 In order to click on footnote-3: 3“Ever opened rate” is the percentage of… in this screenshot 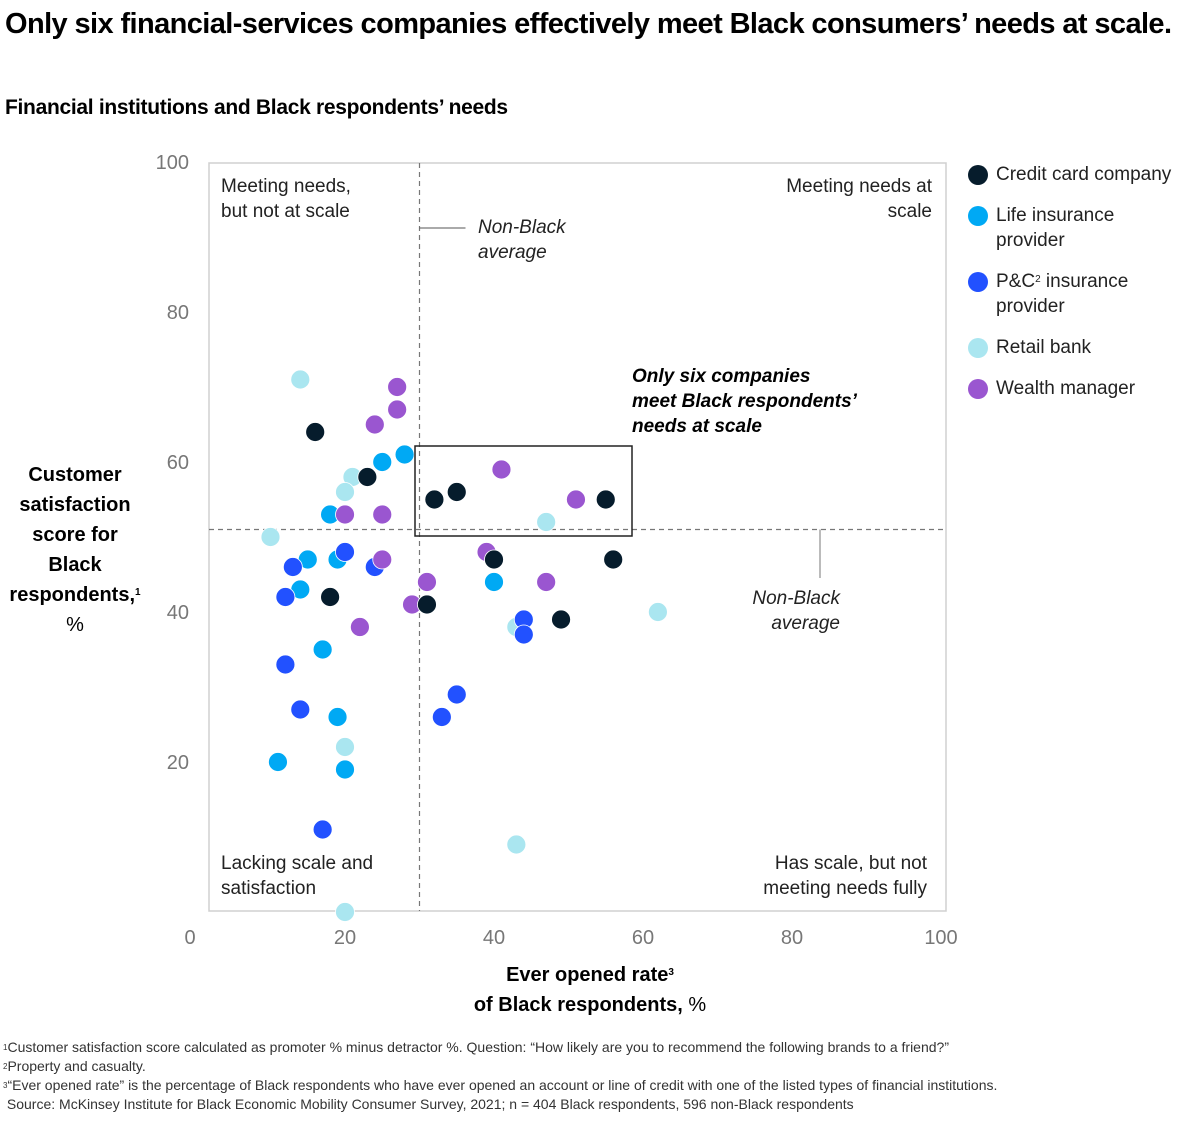, I will do `click(500, 1085)`.